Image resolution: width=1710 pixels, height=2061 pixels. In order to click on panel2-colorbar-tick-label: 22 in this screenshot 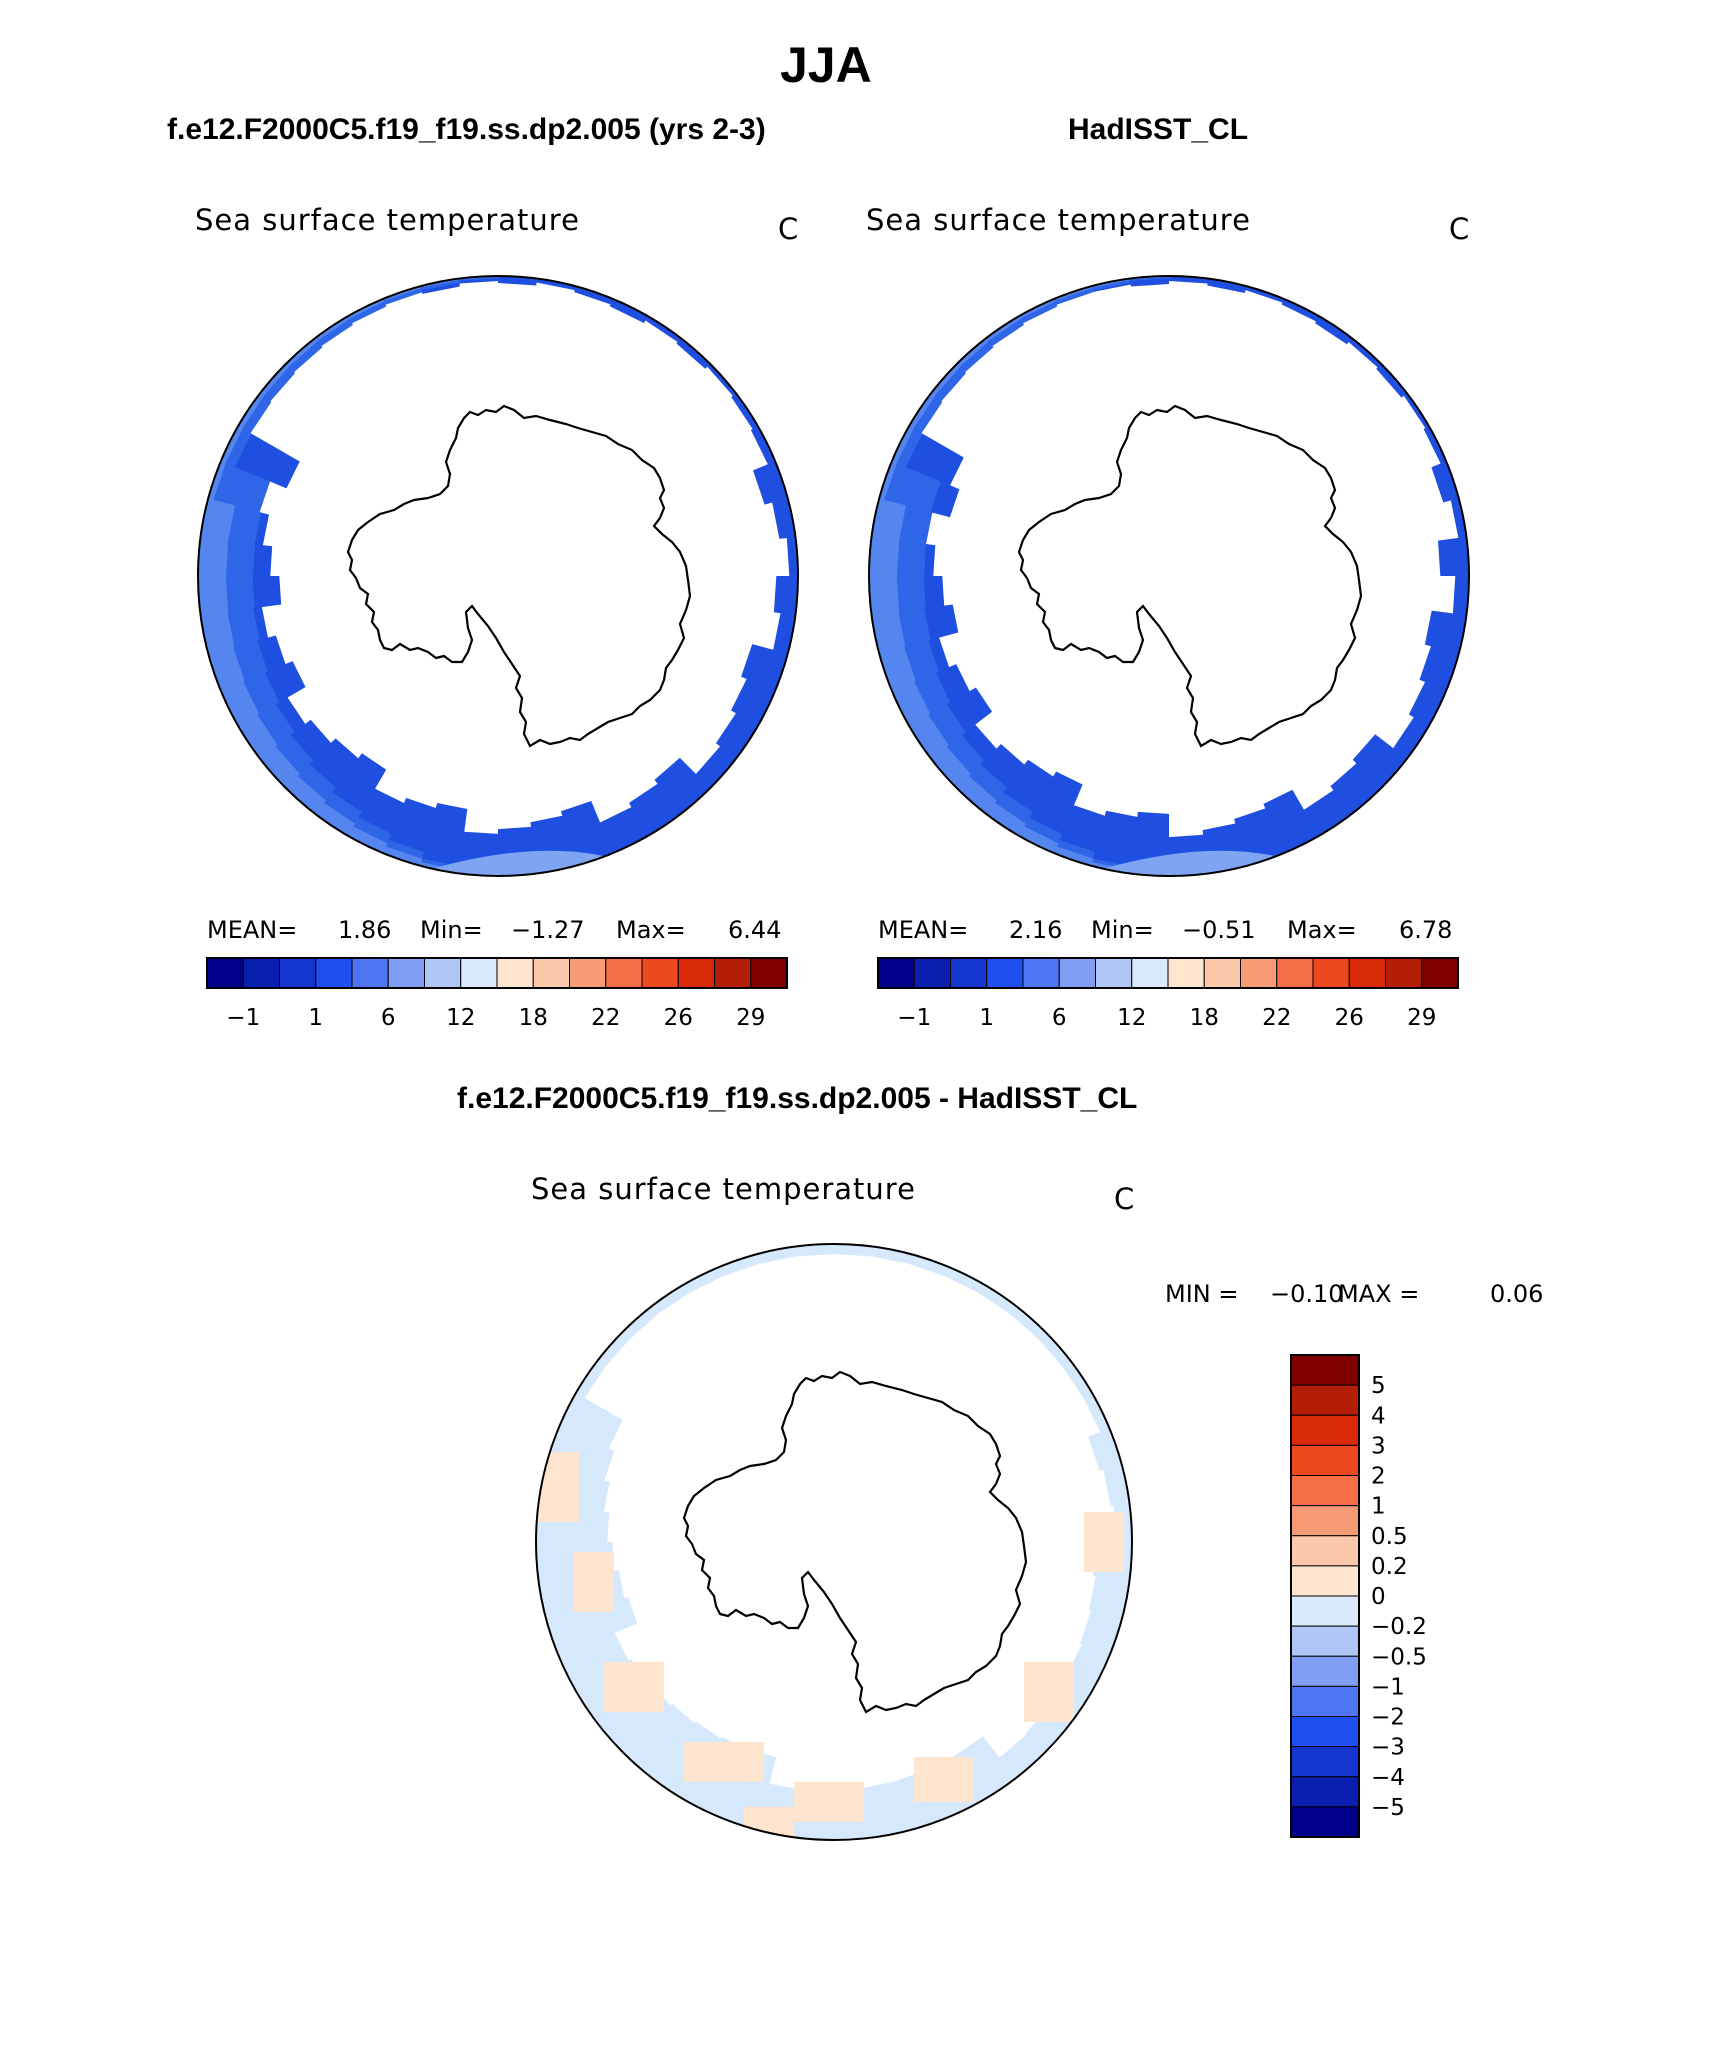, I will do `click(1276, 1018)`.